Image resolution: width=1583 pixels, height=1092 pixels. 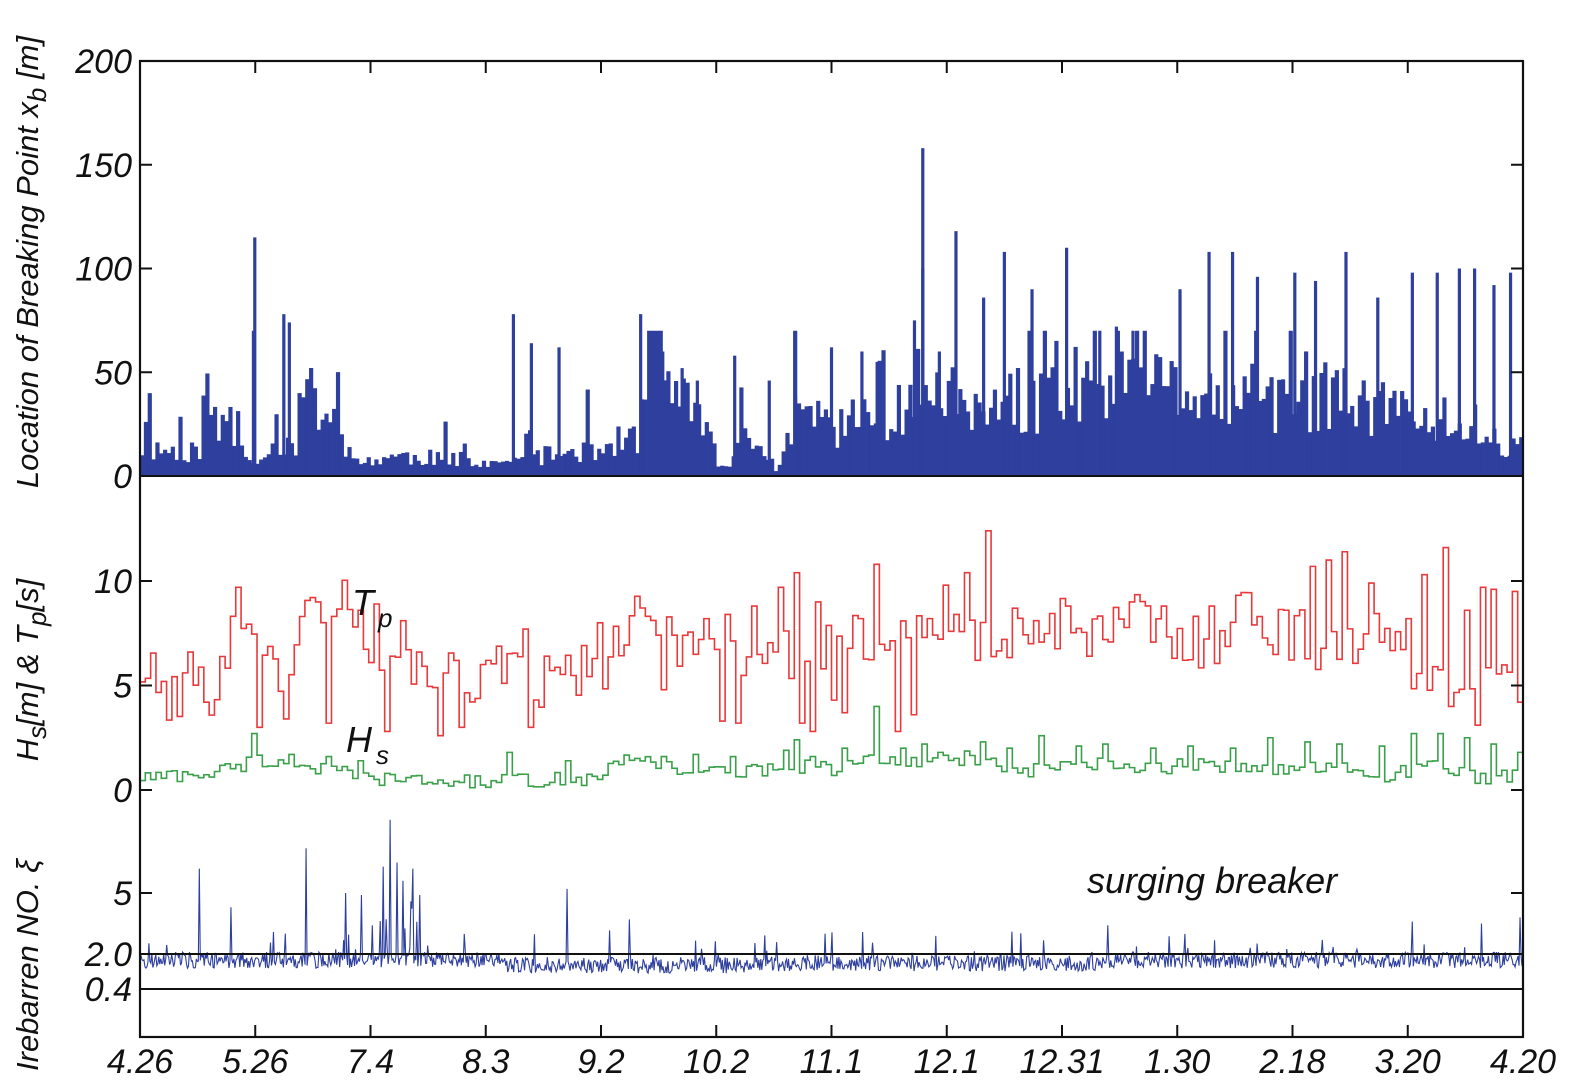 What do you see at coordinates (31, 669) in the screenshot?
I see `mid-y-axis-label: Hs[m] & Tp[s]` at bounding box center [31, 669].